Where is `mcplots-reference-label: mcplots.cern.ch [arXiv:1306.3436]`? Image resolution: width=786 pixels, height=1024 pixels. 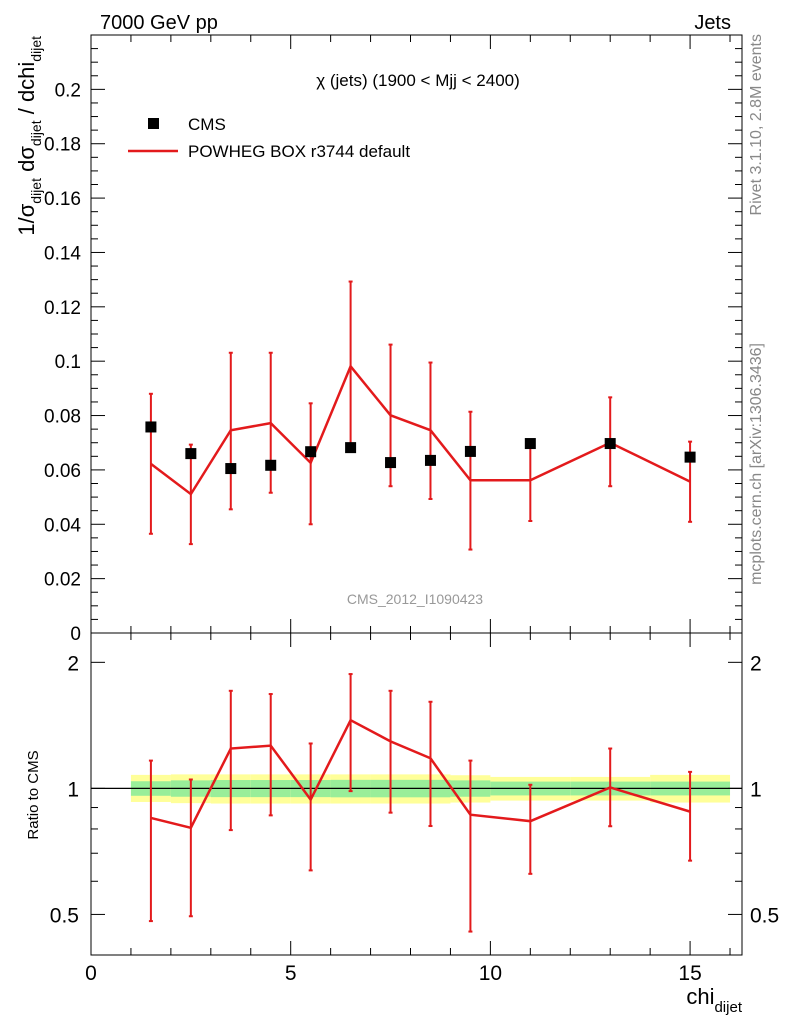 mcplots-reference-label: mcplots.cern.ch [arXiv:1306.3436] is located at coordinates (756, 464).